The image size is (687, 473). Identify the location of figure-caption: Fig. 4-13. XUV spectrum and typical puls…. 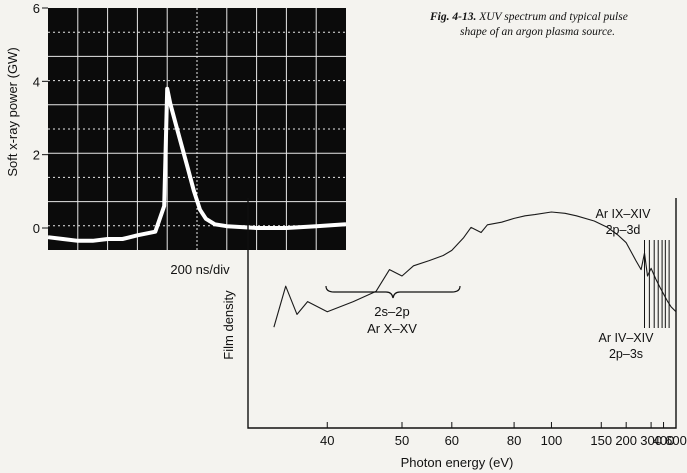
(555, 25).